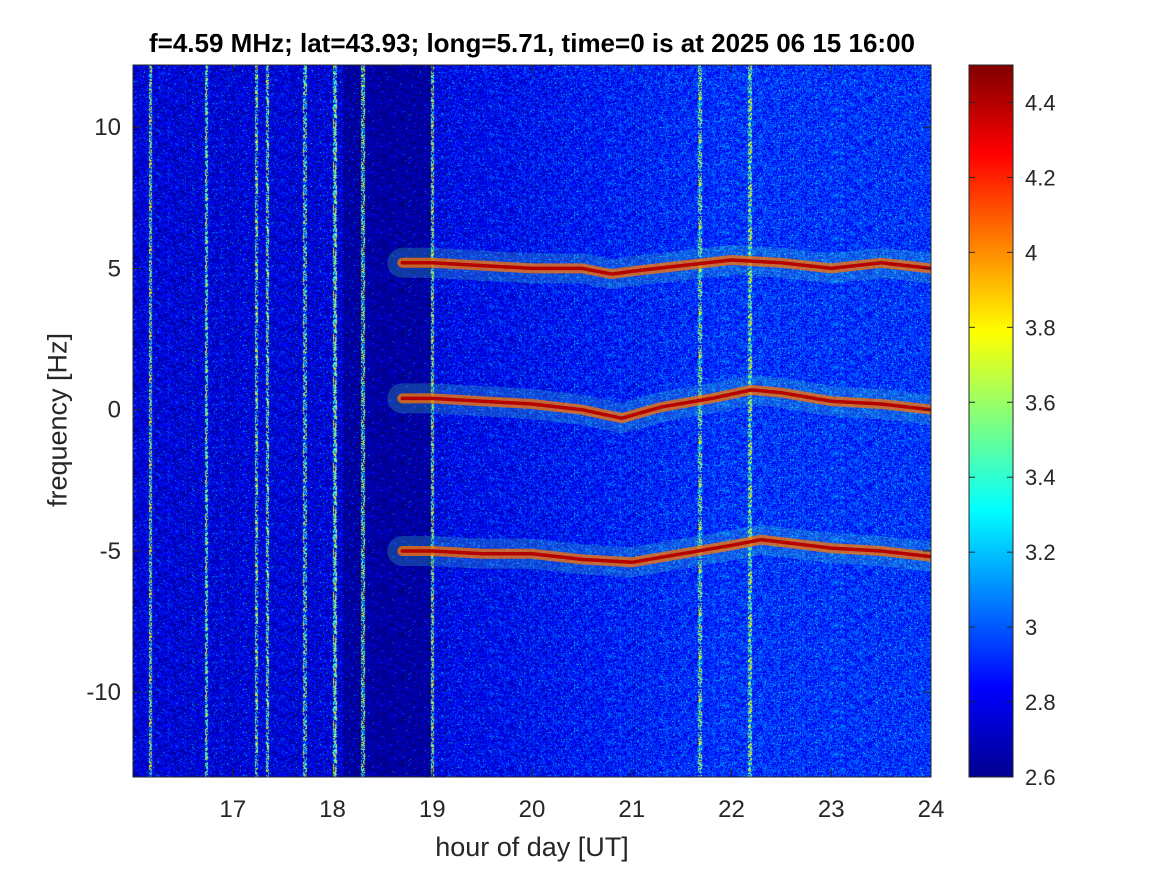 This screenshot has width=1167, height=875. Describe the element at coordinates (532, 847) in the screenshot. I see `x-axis-label: hour of day [UT]` at that location.